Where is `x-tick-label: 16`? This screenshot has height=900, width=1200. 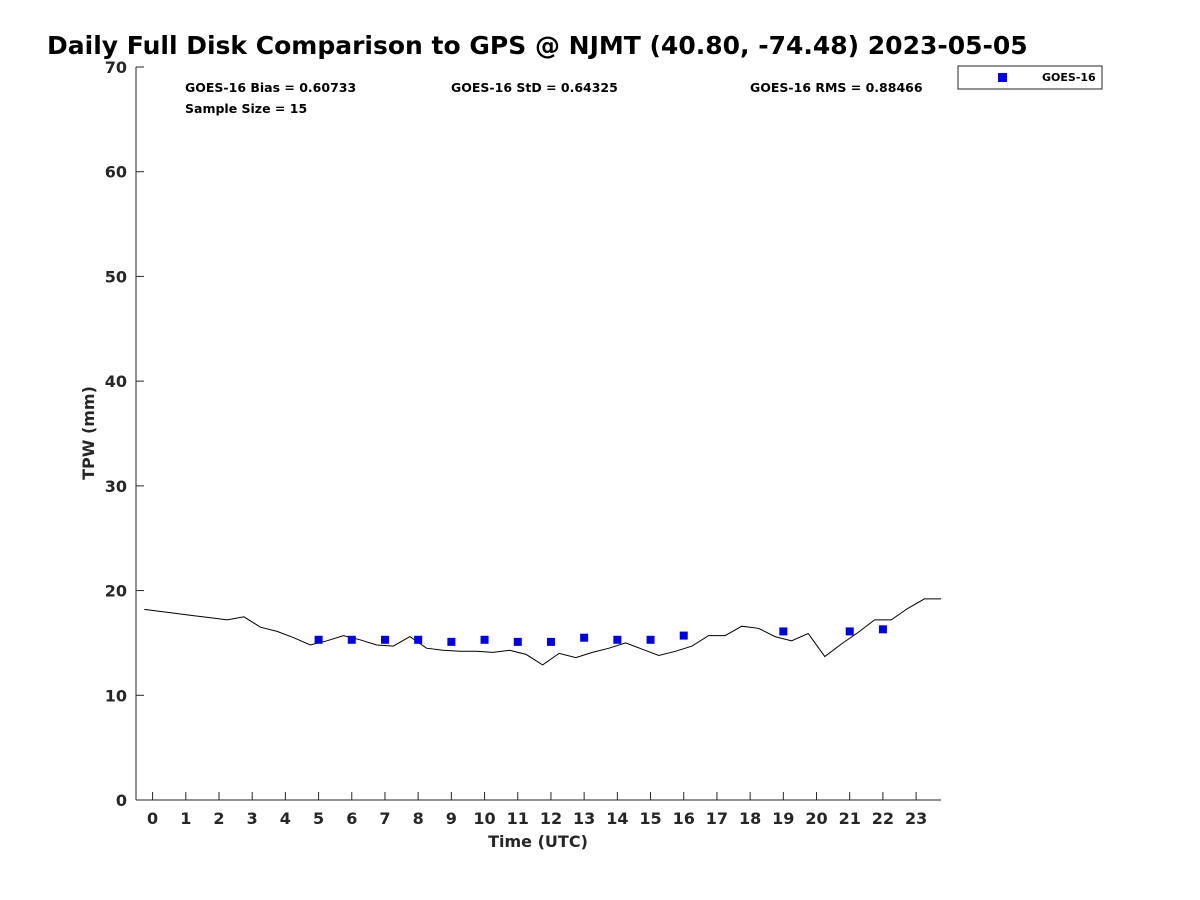 x-tick-label: 16 is located at coordinates (684, 818).